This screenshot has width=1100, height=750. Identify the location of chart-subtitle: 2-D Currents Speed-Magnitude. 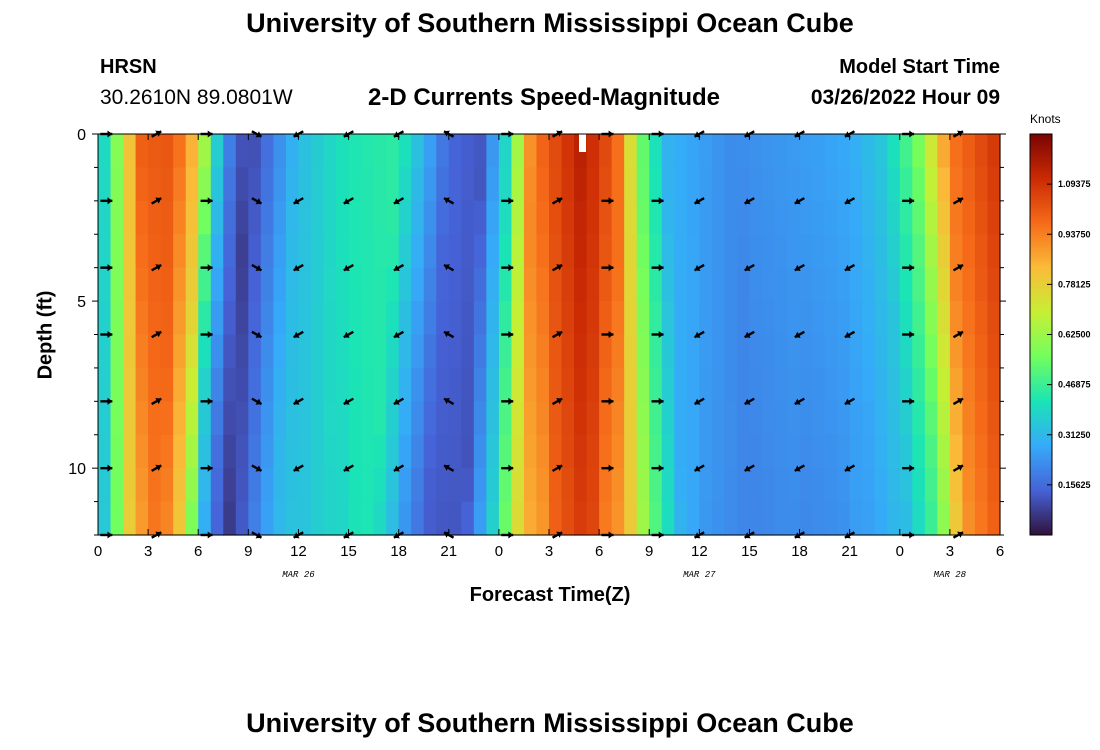
(544, 97).